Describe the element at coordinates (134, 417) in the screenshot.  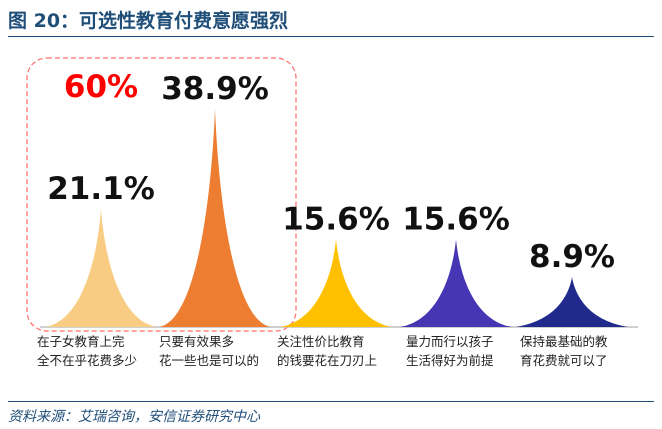
I see `source-note: 资料来源：艾瑞咨询，安信证券研究中心` at that location.